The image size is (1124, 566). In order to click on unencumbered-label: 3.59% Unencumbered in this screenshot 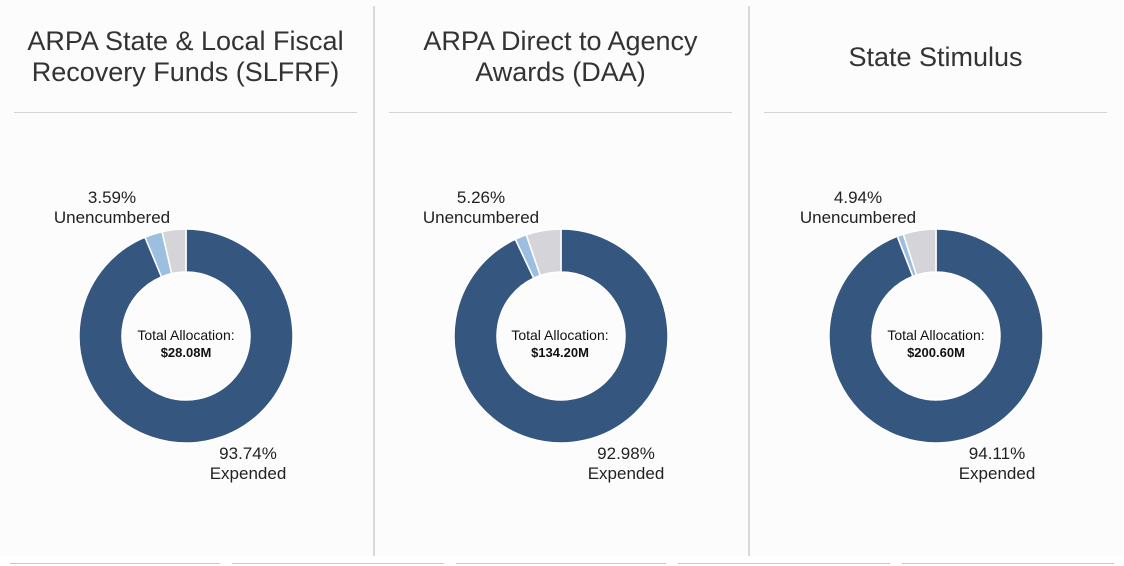, I will do `click(112, 208)`.